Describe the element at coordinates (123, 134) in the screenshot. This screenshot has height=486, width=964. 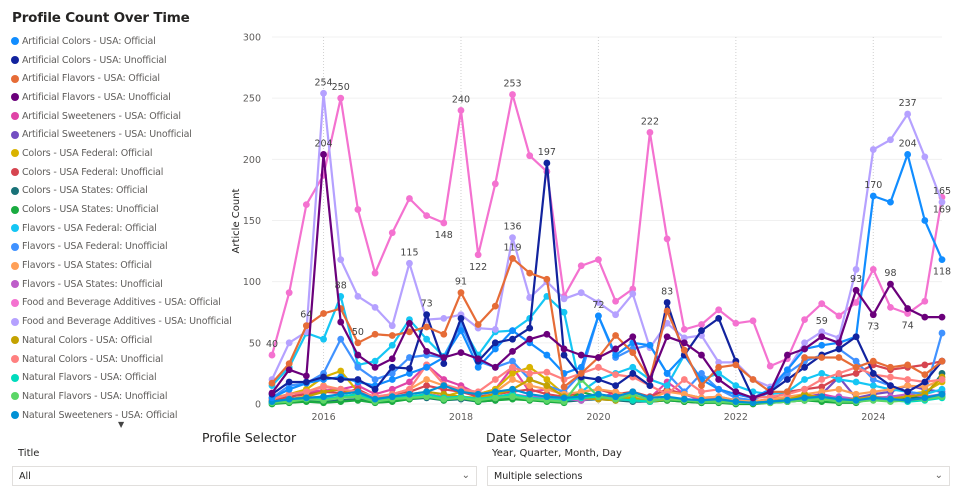
I see `legend-item: Artificial Sweeteners - USA: Unofficial` at that location.